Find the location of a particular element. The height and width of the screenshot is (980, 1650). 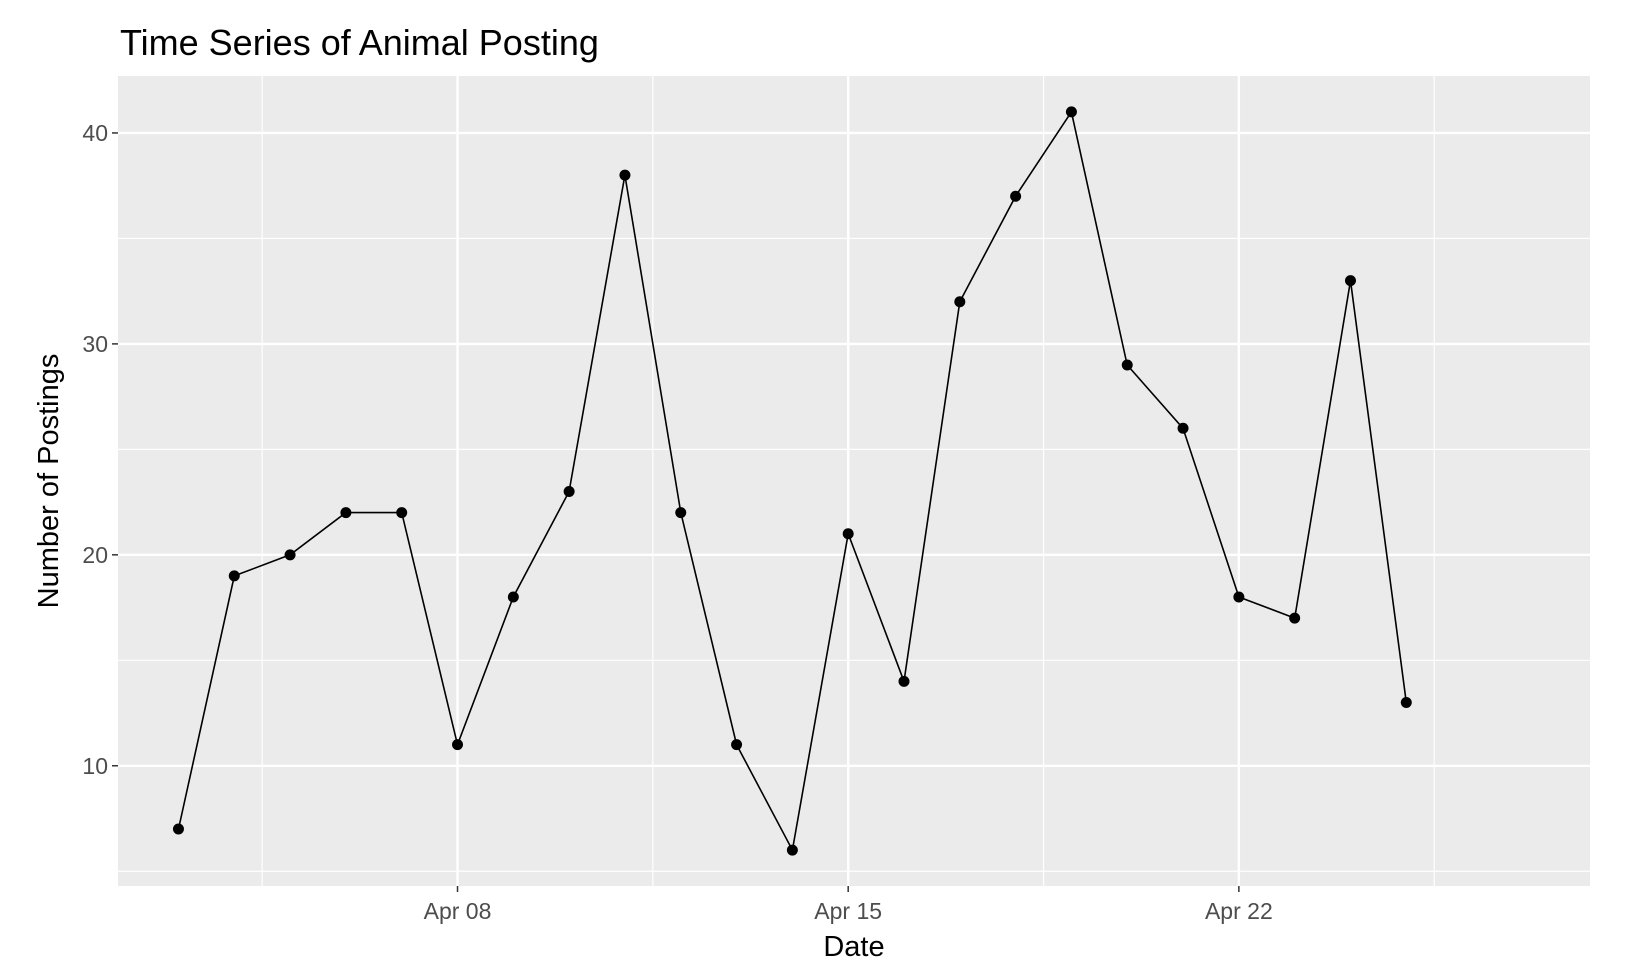

y-axis-title: Number of Postings is located at coordinates (49, 481).